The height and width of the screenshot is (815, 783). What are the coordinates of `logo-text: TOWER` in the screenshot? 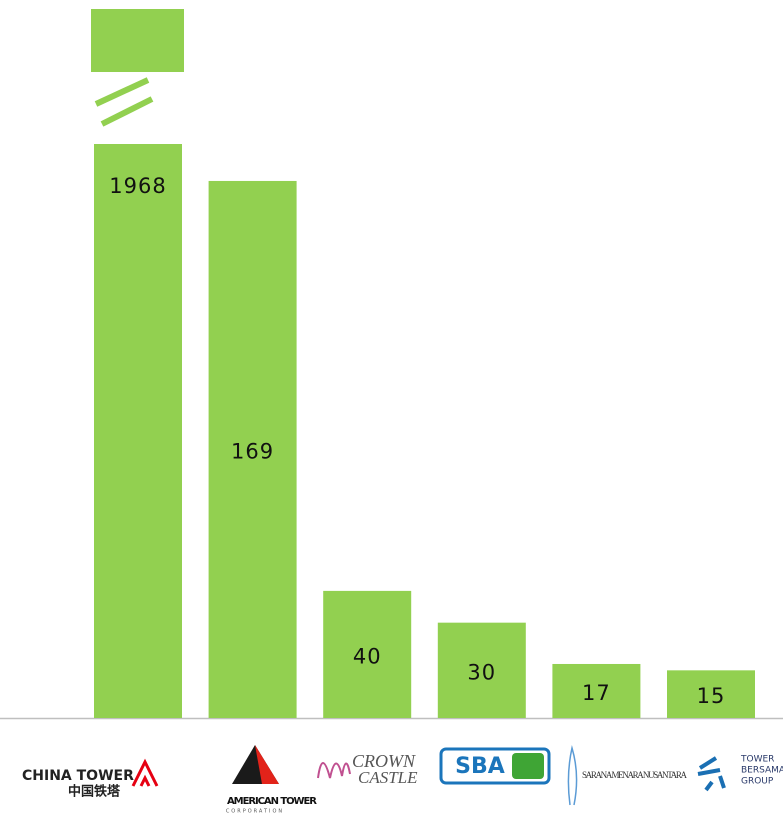 It's located at (757, 760).